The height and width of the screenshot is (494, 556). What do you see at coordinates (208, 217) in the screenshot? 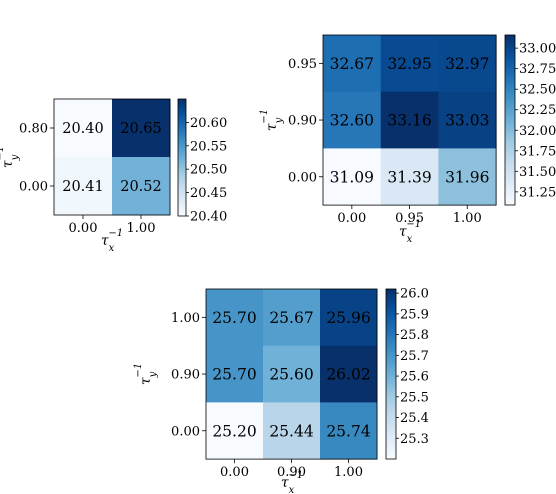
I see `colorbar-tick-label-4: 20.40` at bounding box center [208, 217].